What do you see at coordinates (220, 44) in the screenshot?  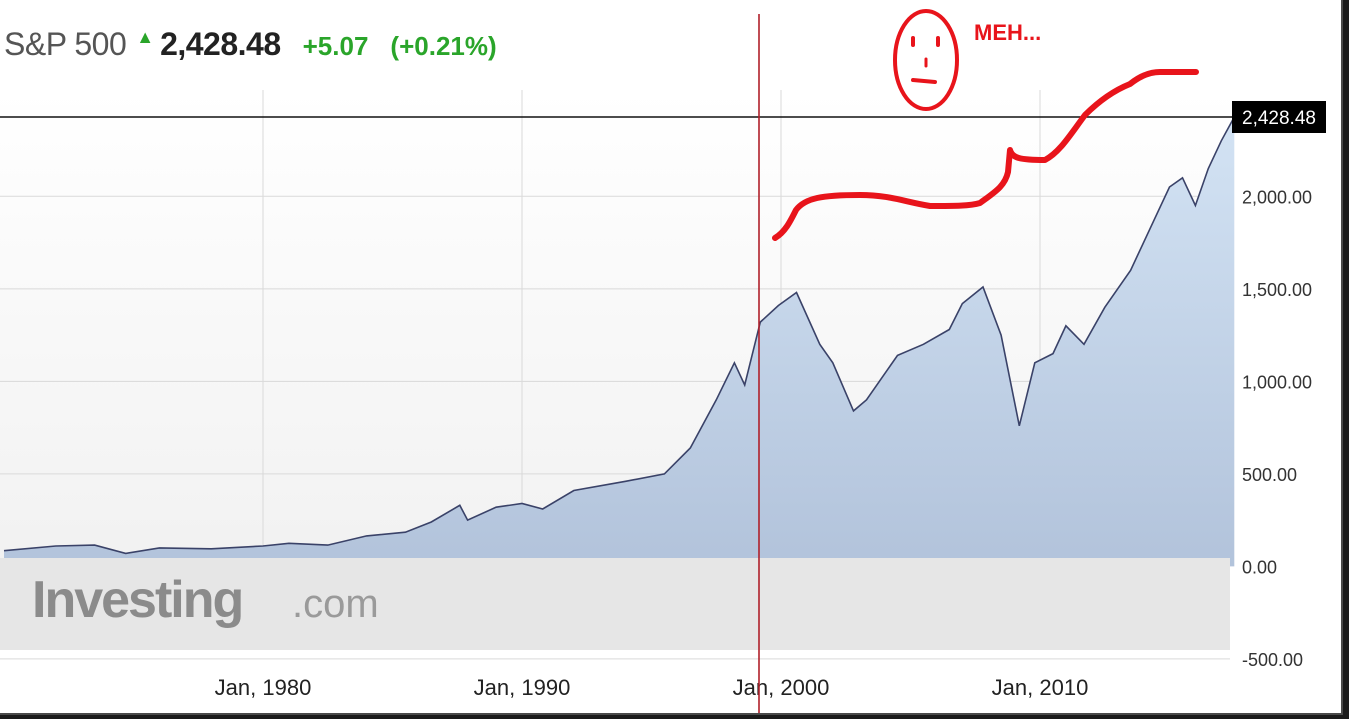 I see `last-price: 2,428.48` at bounding box center [220, 44].